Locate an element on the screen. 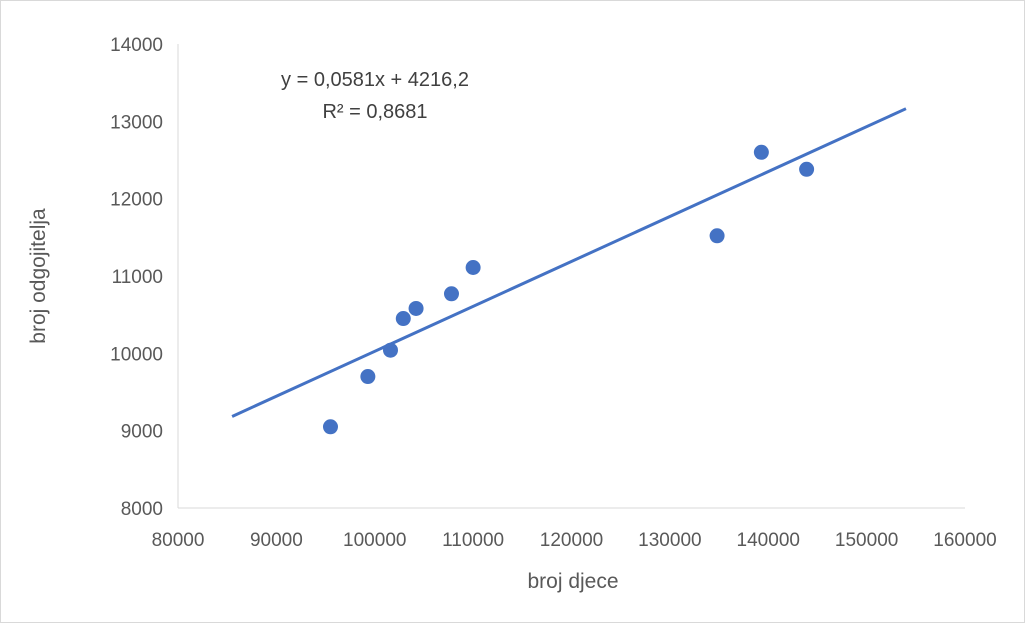 The image size is (1027, 625). x-tick-label: 80000 is located at coordinates (178, 540).